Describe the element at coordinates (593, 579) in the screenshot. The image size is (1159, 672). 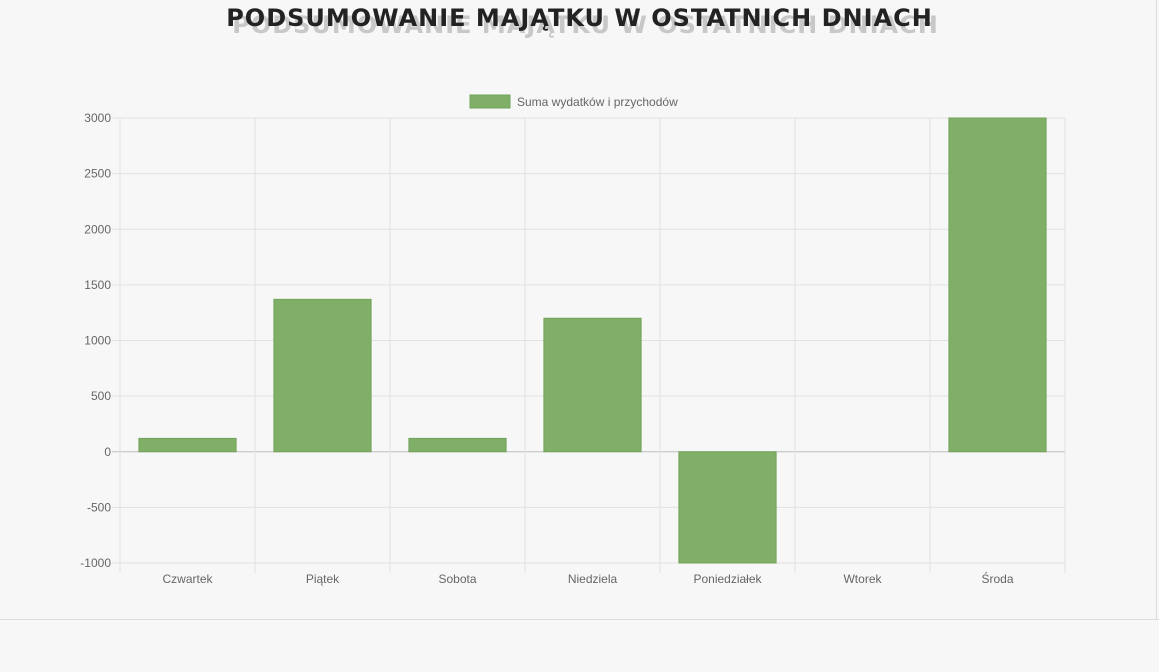
I see `x-tick-label: Niedziela` at that location.